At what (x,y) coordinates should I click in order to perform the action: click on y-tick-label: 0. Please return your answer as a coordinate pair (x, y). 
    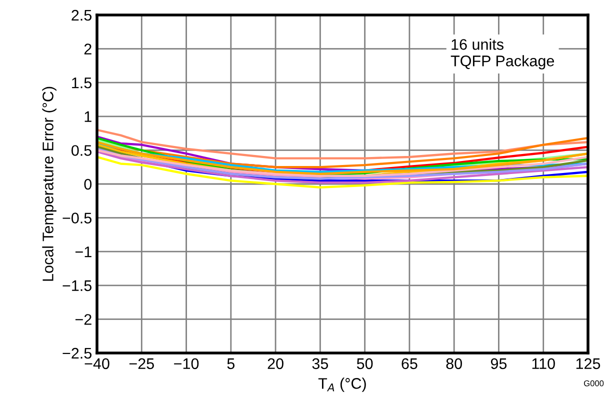
    Looking at the image, I should click on (88, 184).